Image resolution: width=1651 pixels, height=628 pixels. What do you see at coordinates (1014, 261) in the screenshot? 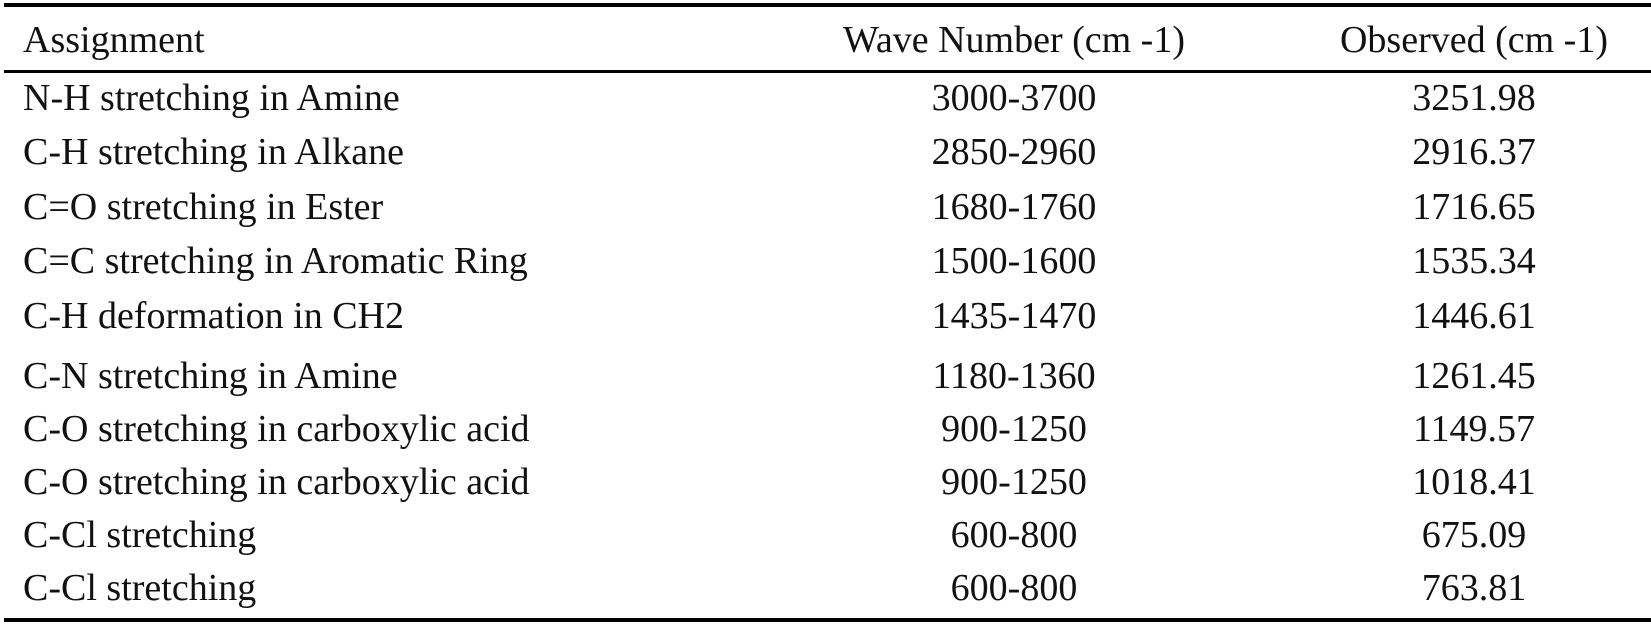
I see `body-cell: 1500-1600` at bounding box center [1014, 261].